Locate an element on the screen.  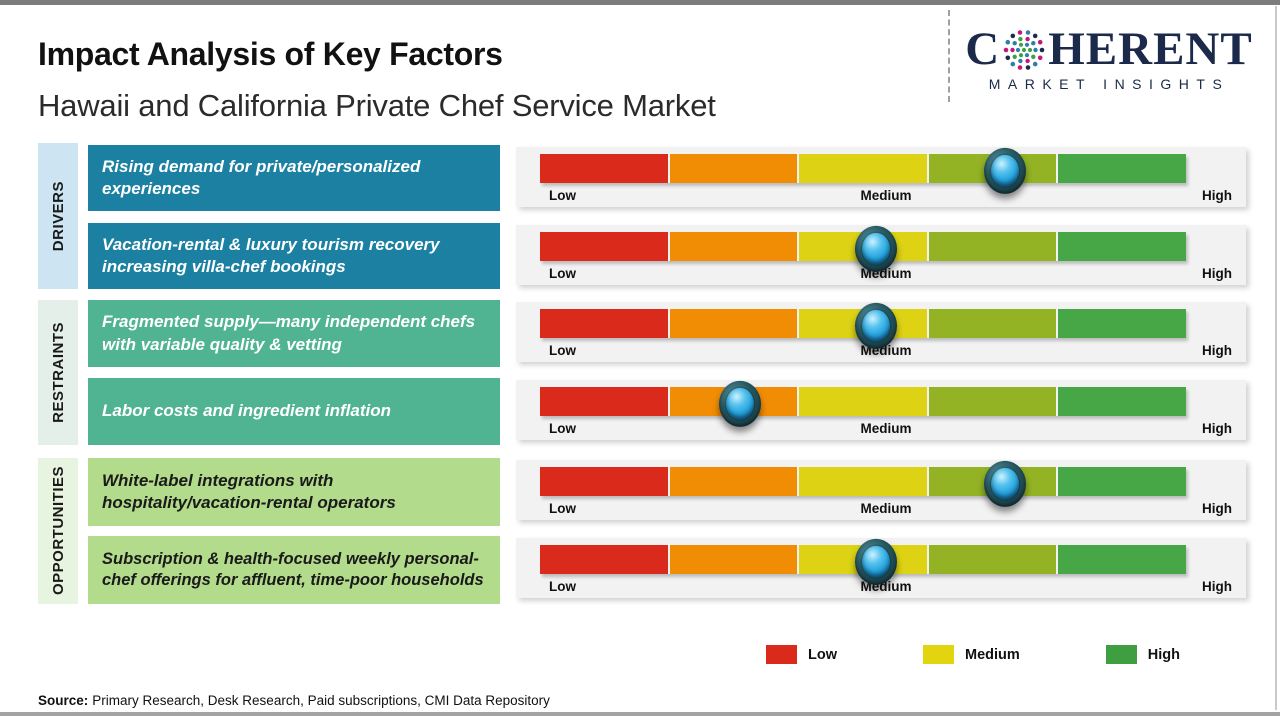
legend-item-medium: Medium is located at coordinates (971, 654).